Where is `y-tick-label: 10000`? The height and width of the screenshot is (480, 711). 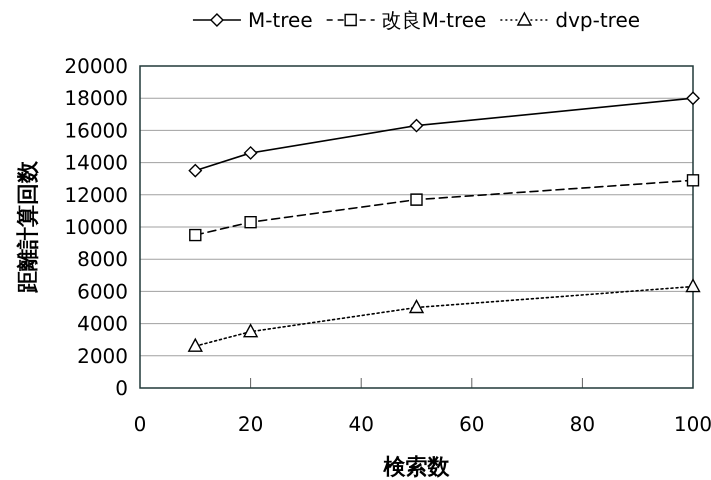 y-tick-label: 10000 is located at coordinates (96, 227).